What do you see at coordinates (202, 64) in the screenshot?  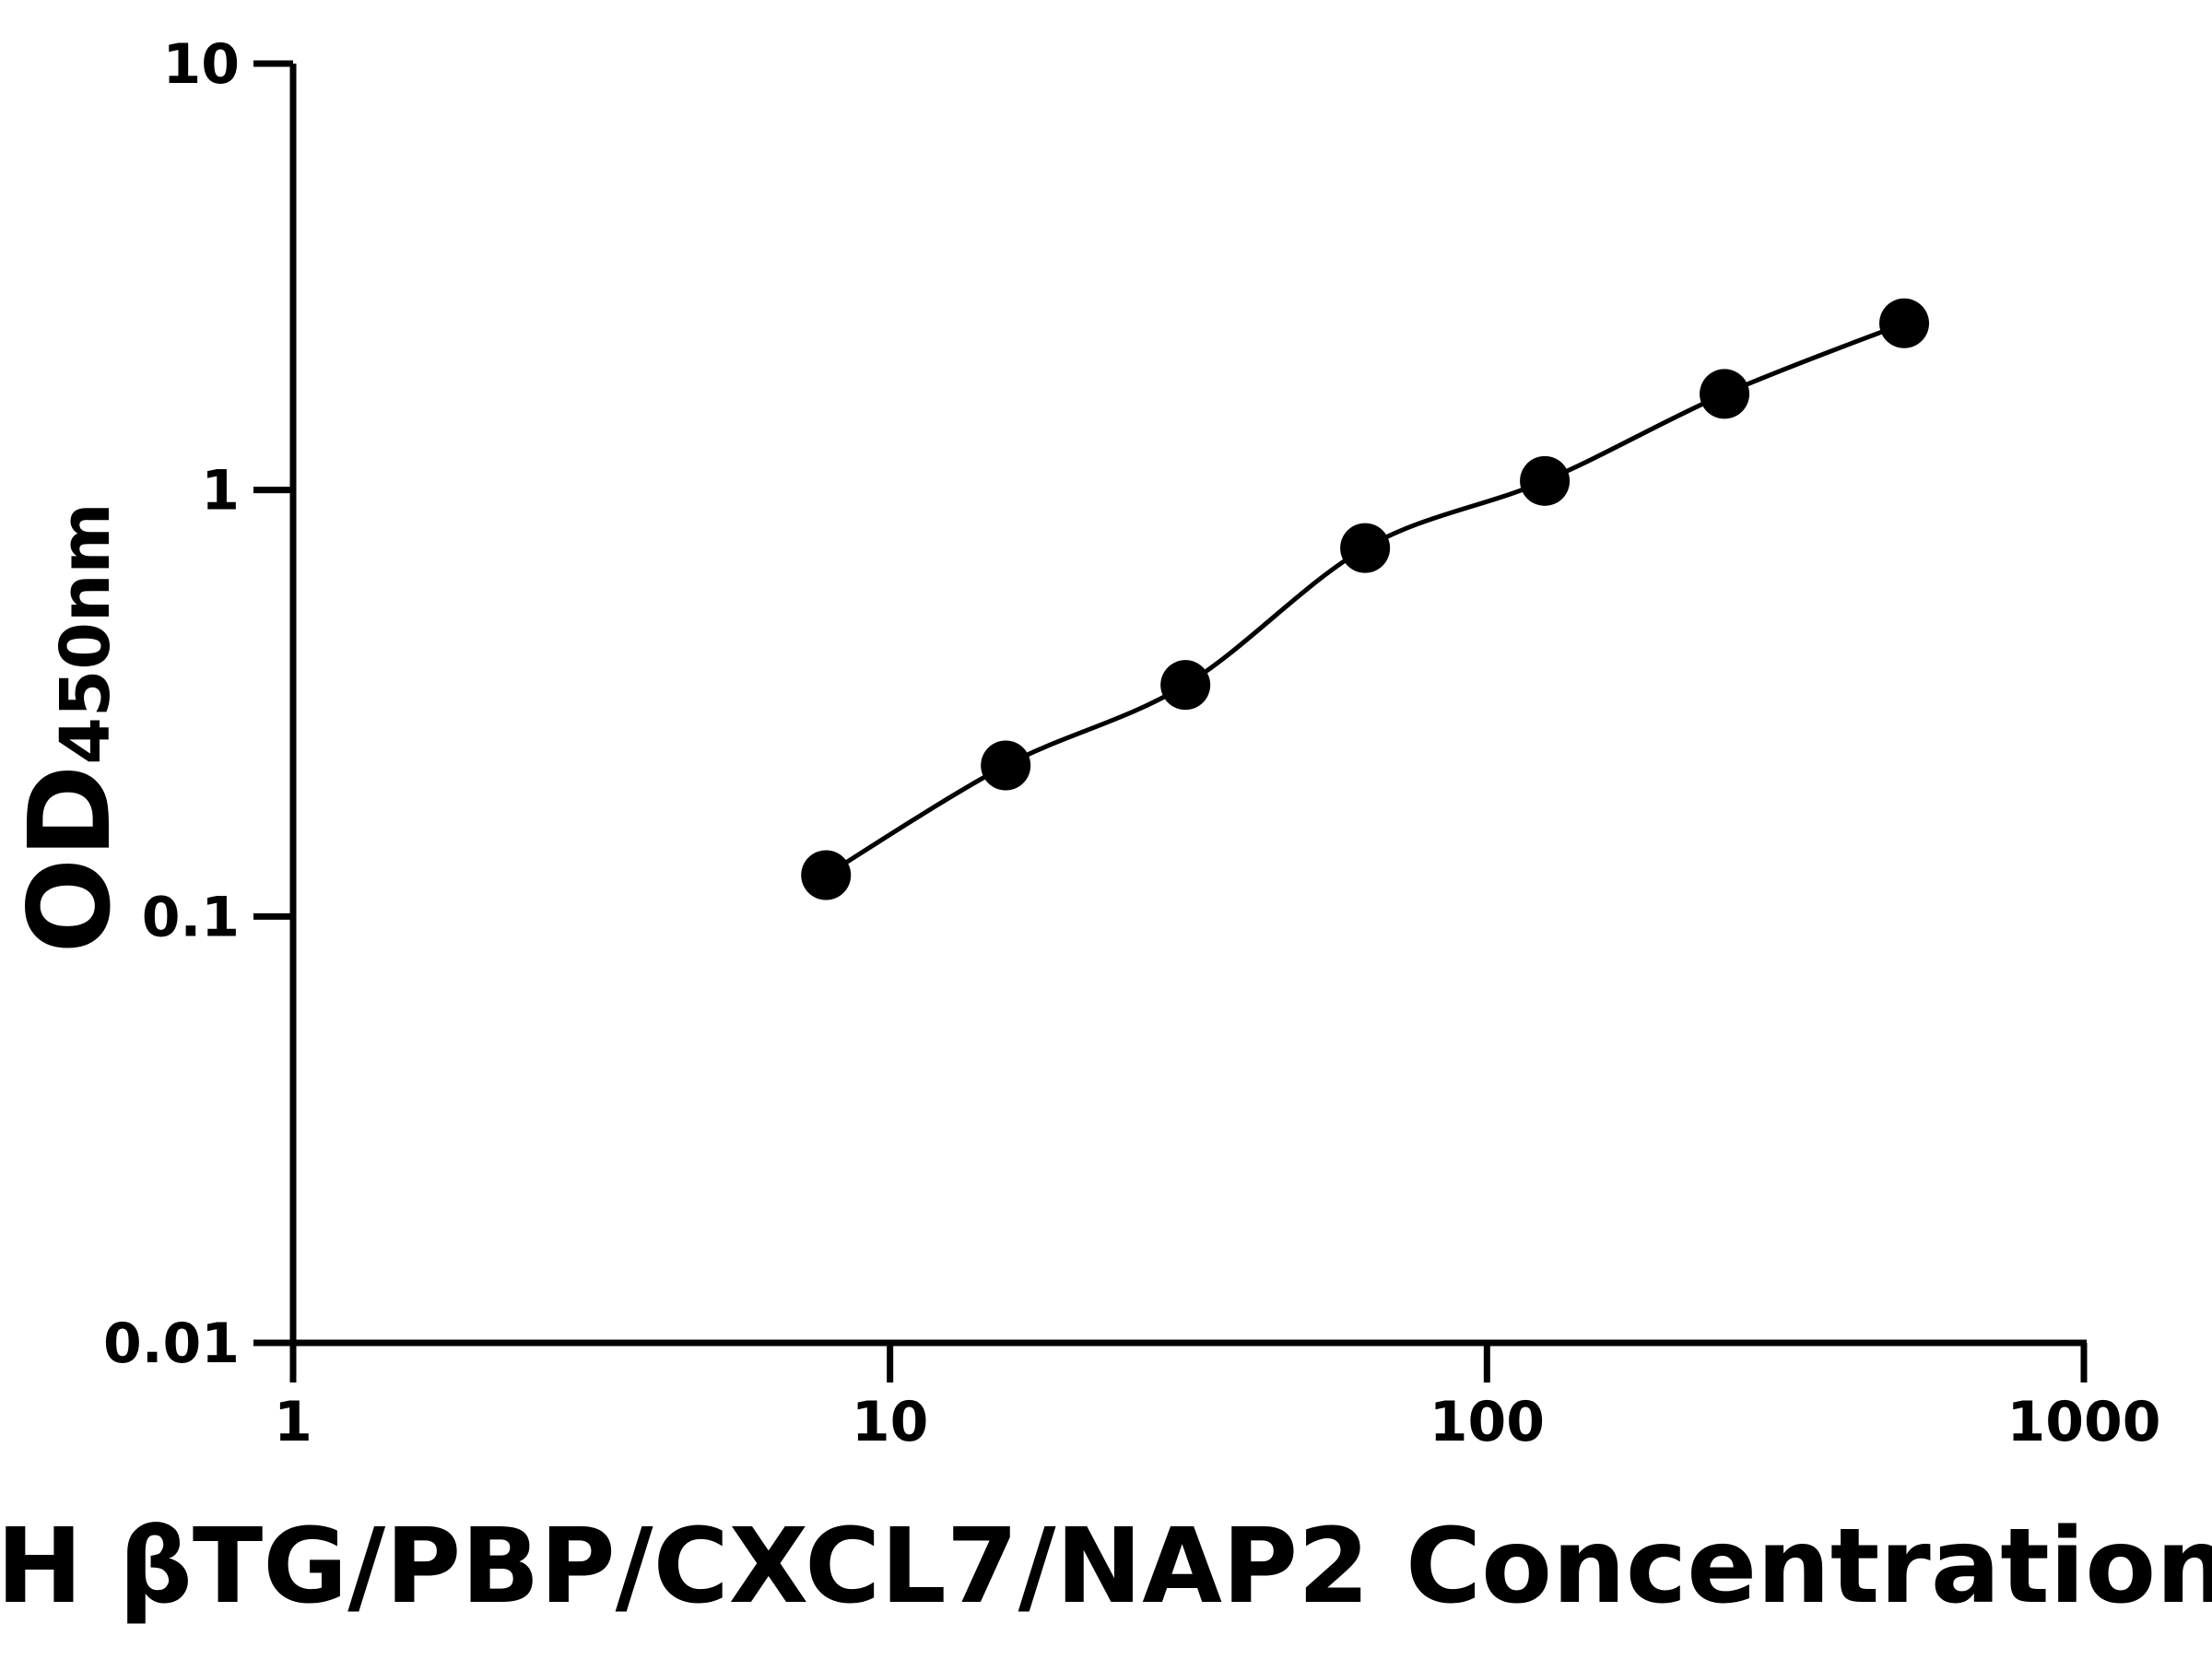 I see `y-tick-label: 10` at bounding box center [202, 64].